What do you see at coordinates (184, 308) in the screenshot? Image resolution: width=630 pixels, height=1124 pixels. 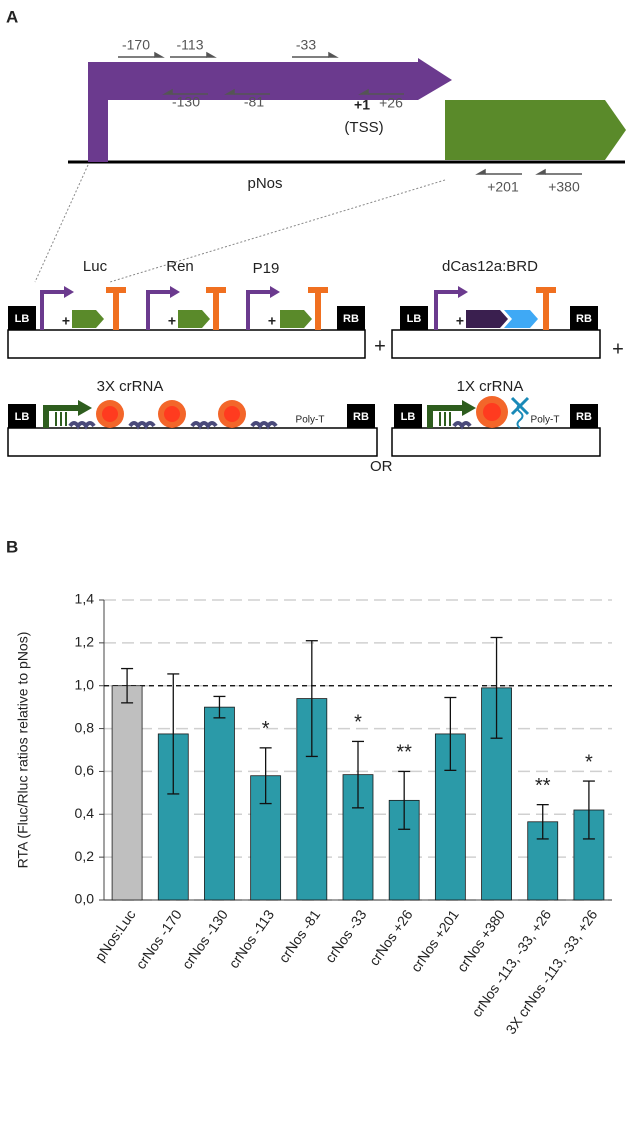 I see `cassettes: + + +` at bounding box center [184, 308].